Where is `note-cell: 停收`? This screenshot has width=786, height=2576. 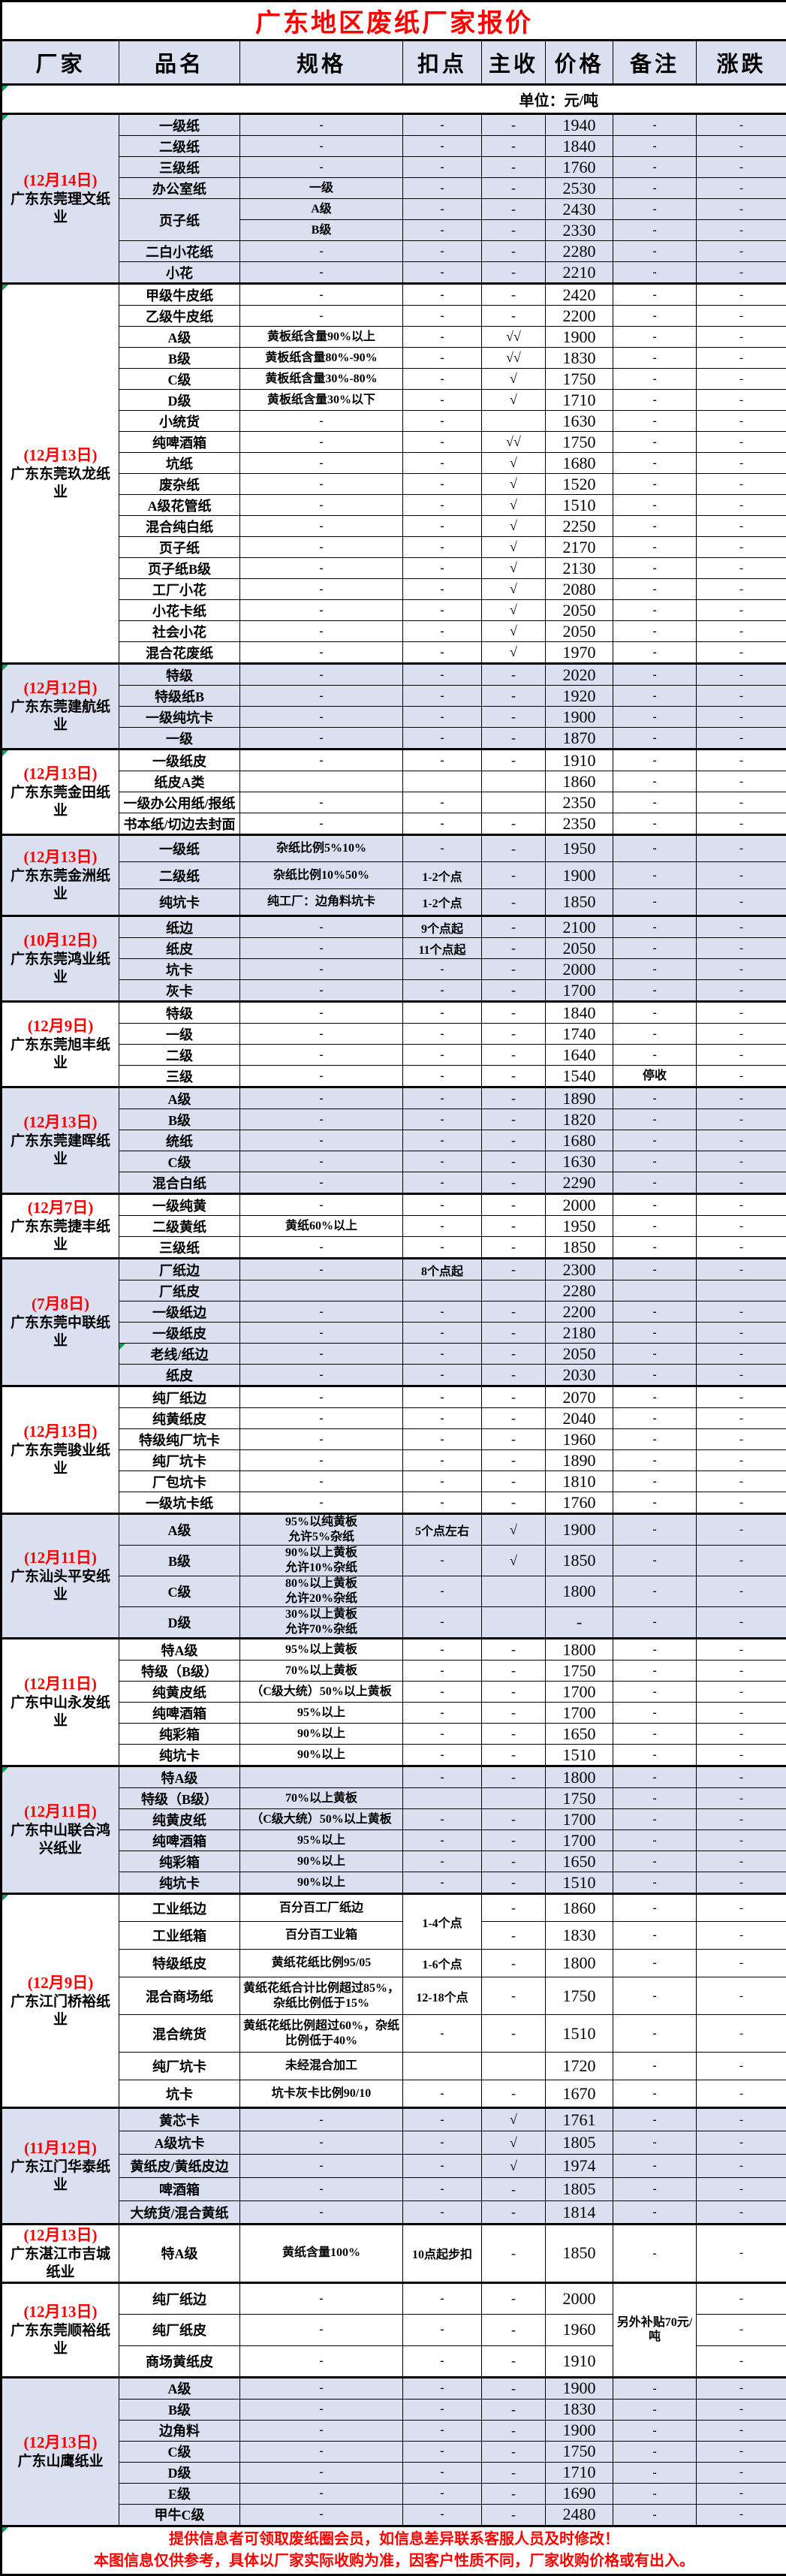 note-cell: 停收 is located at coordinates (655, 1076).